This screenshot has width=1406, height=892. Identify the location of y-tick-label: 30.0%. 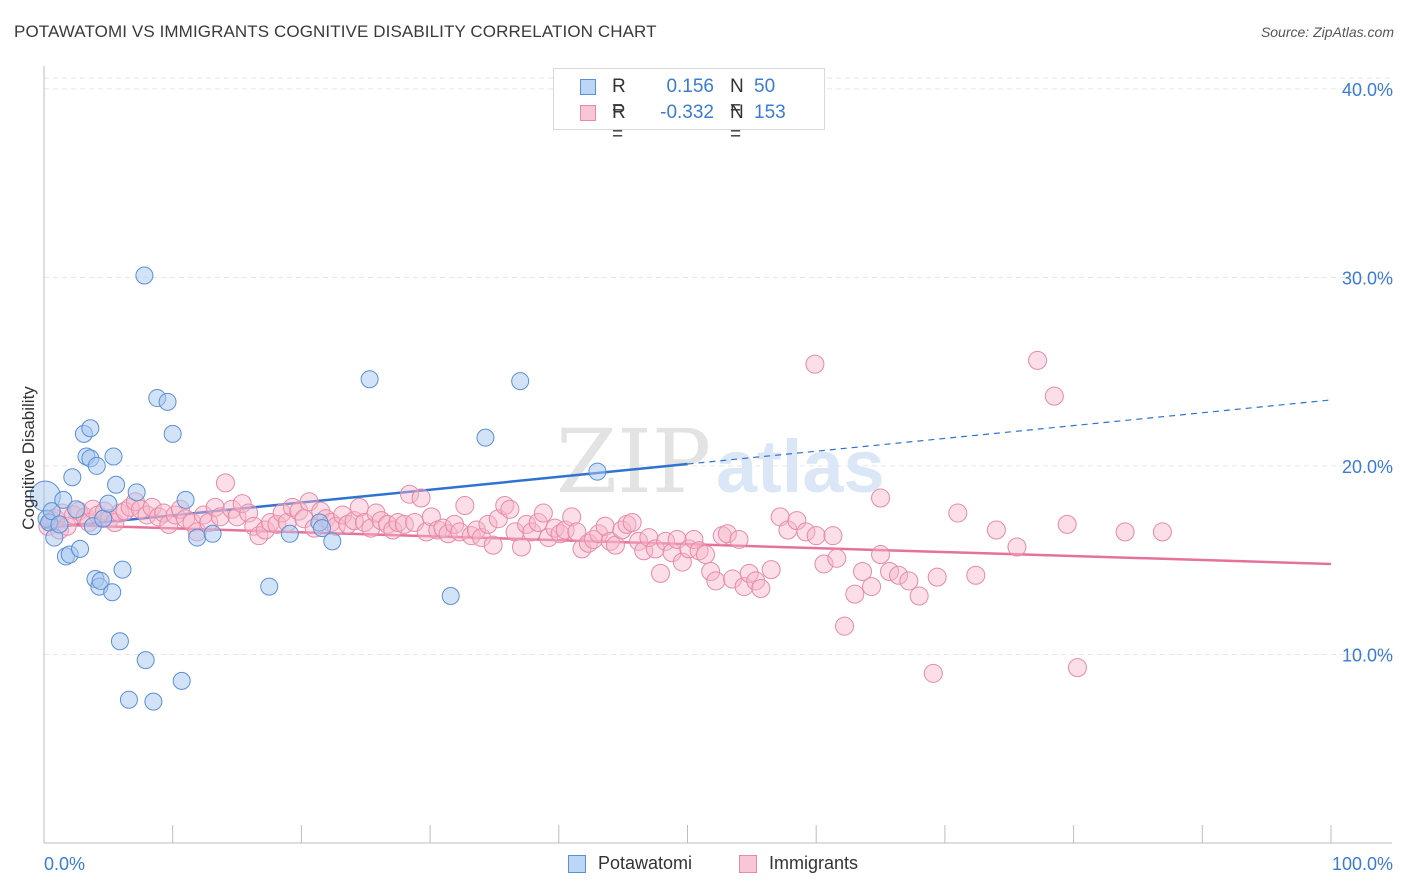
(1367, 278).